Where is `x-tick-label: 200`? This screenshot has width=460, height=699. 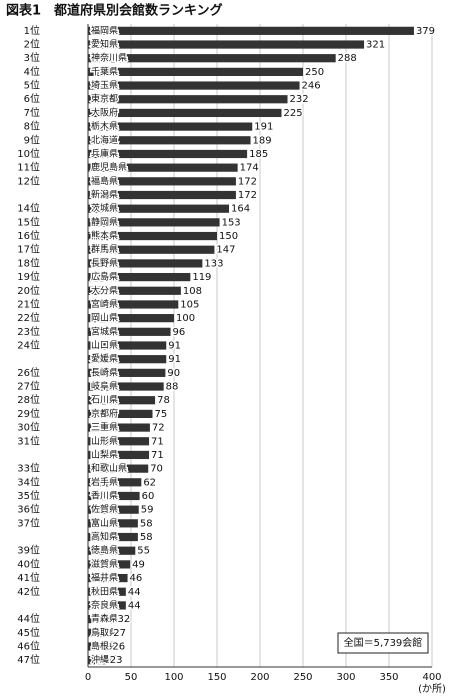 x-tick-label: 200 is located at coordinates (259, 677).